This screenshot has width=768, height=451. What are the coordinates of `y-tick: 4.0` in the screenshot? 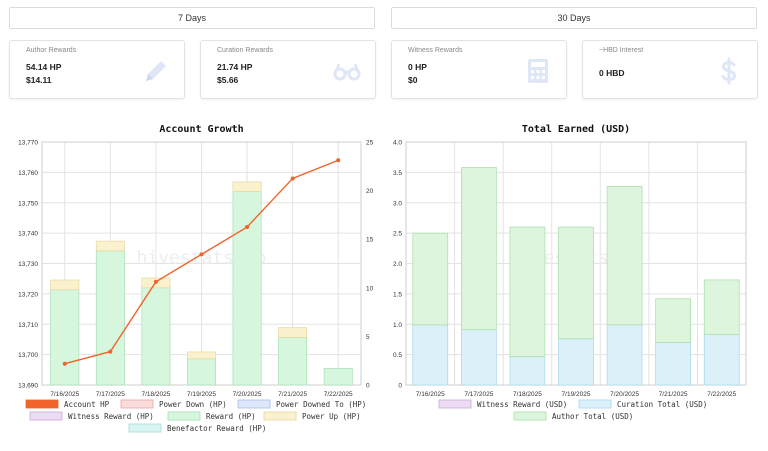 It's located at (397, 143).